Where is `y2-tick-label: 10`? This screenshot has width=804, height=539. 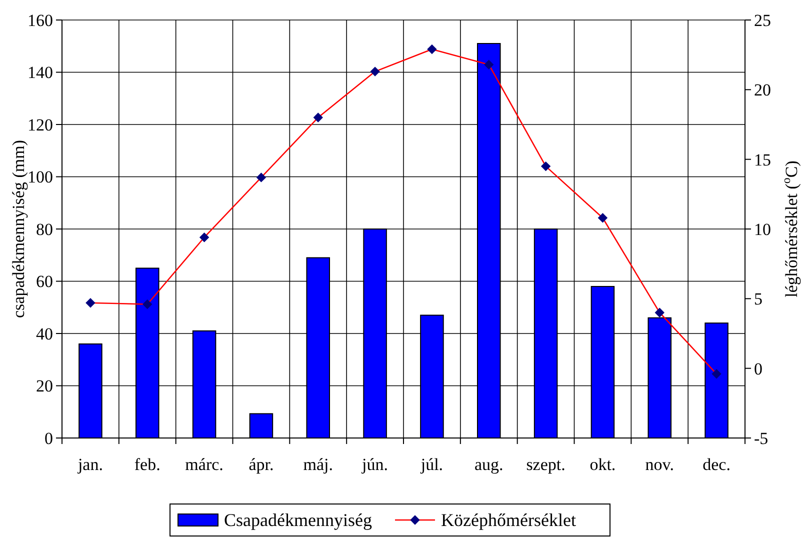
y2-tick-label: 10 is located at coordinates (762, 229).